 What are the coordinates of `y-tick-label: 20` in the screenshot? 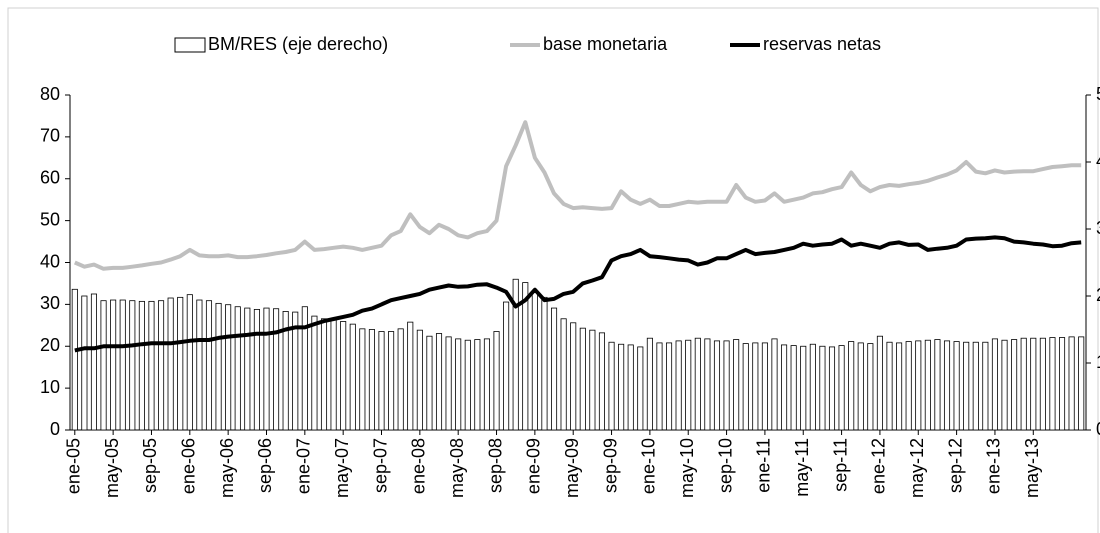 It's located at (50, 345).